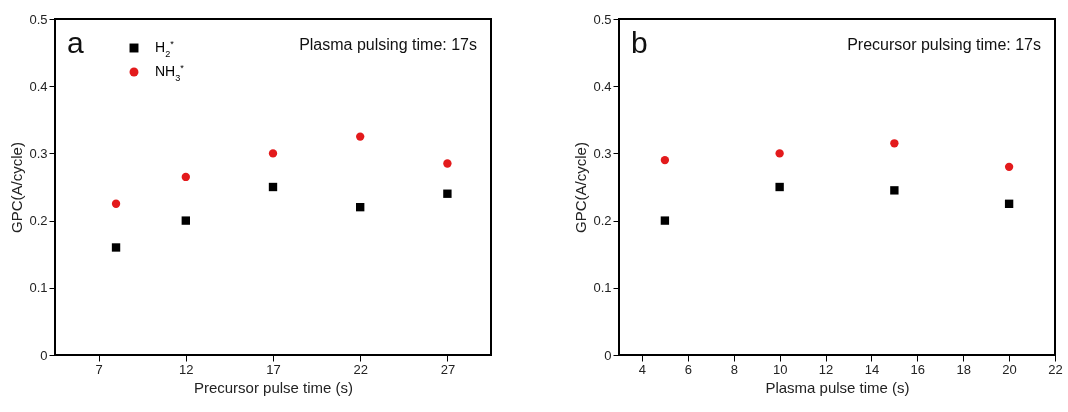 The height and width of the screenshot is (412, 1068). Describe the element at coordinates (944, 44) in the screenshot. I see `annotation: Precursor pulsing time: 17s` at that location.